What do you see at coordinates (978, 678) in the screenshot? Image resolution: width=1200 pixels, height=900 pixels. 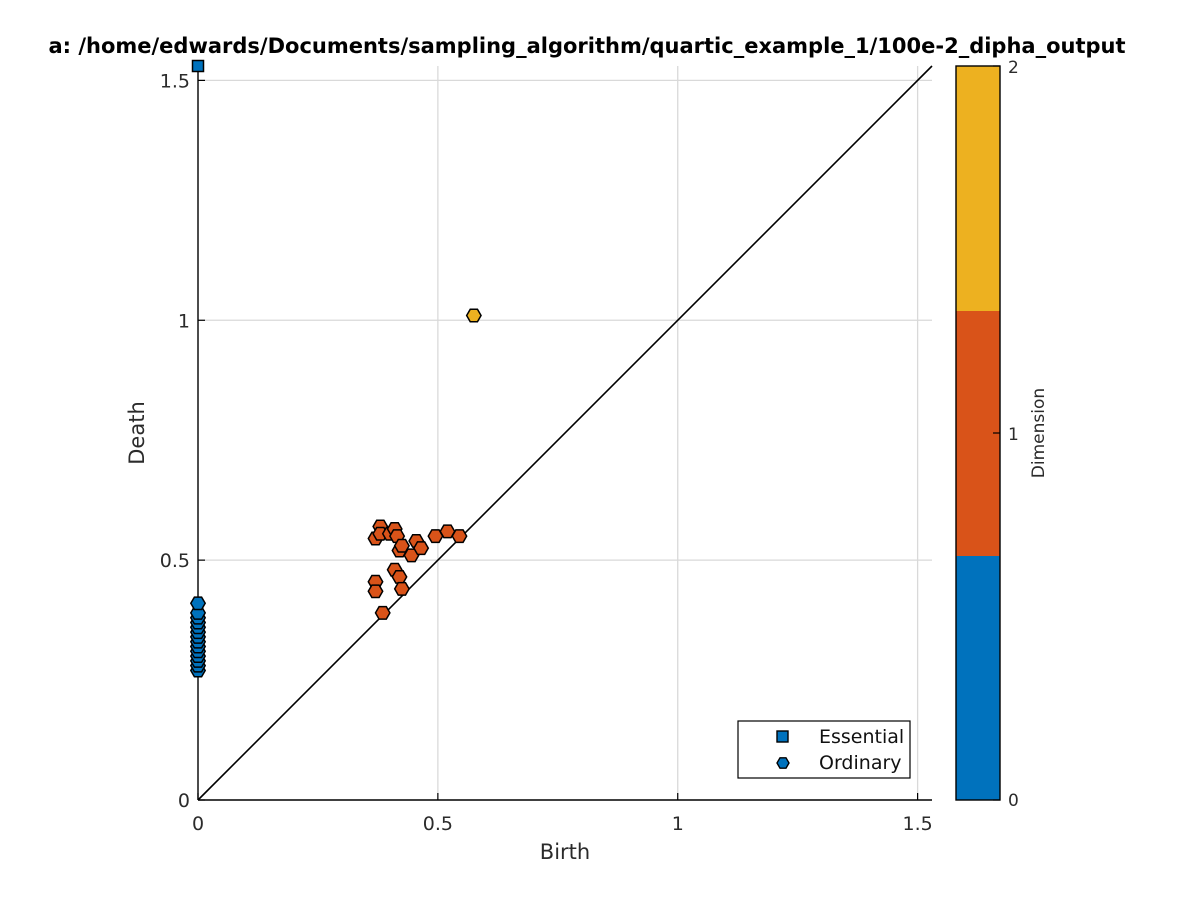 I see `colorbar-segment-dim0` at bounding box center [978, 678].